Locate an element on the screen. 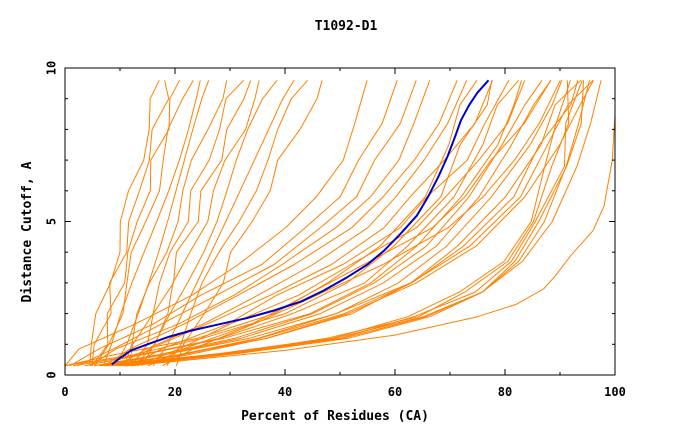  x-tick-label: 80 is located at coordinates (505, 392).